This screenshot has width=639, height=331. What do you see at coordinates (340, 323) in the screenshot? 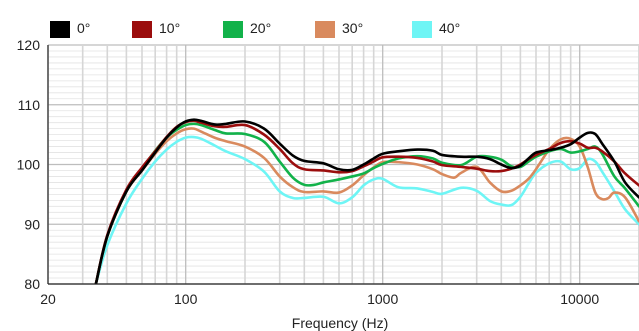
I see `x-axis-label: Frequency (Hz)` at bounding box center [340, 323].